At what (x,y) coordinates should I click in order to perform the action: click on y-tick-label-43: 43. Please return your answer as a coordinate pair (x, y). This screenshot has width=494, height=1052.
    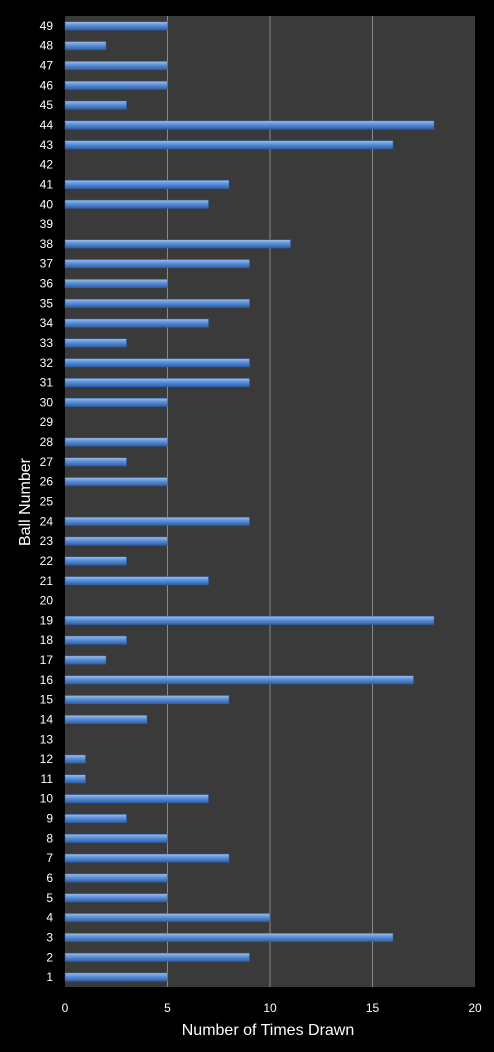
    Looking at the image, I should click on (47, 145).